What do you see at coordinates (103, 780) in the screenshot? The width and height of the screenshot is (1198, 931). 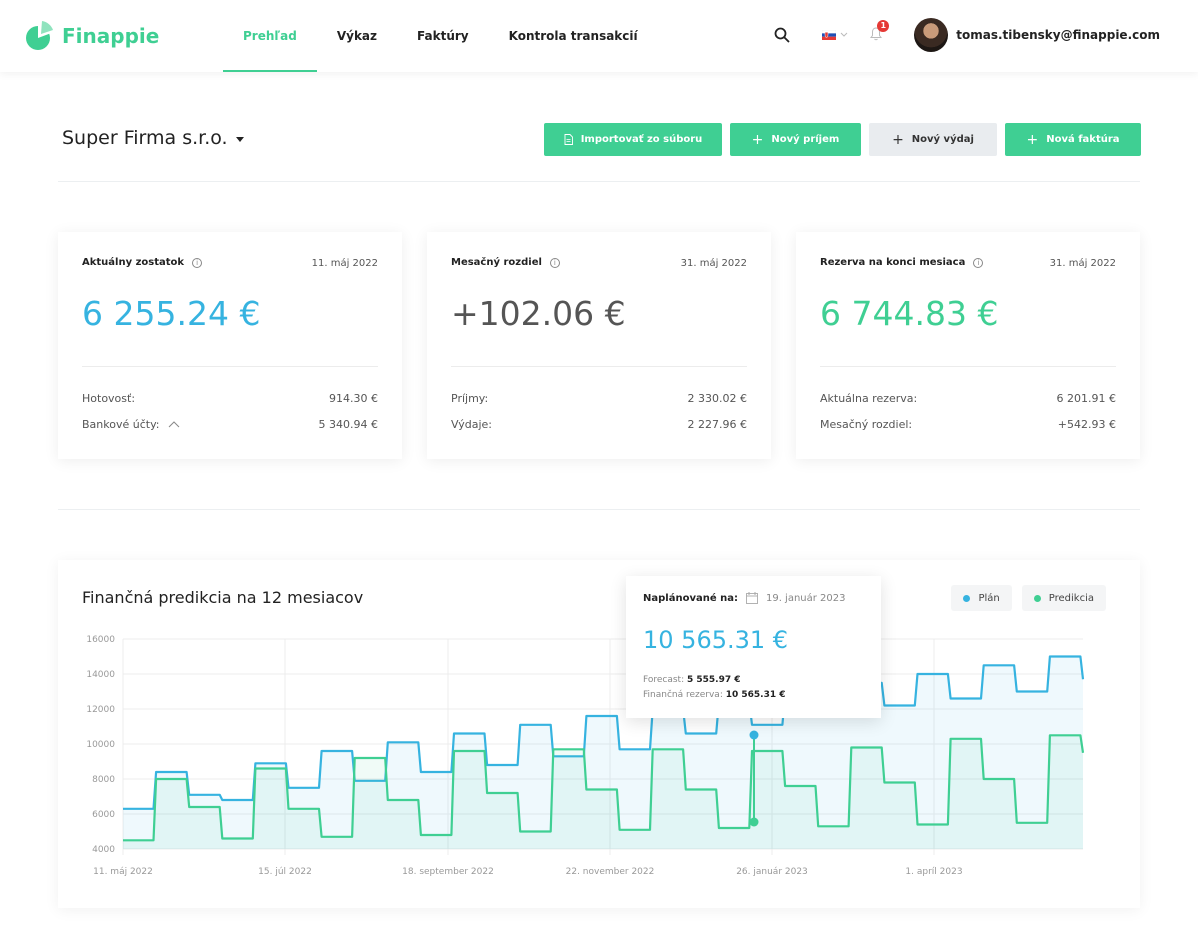 I see `y-tick-label: 8000` at bounding box center [103, 780].